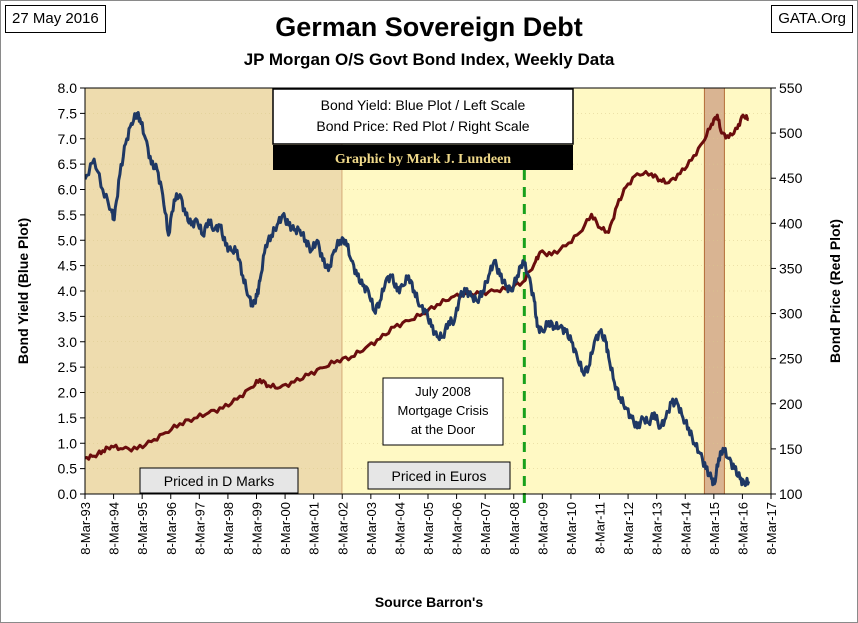 The height and width of the screenshot is (623, 858). Describe the element at coordinates (791, 223) in the screenshot. I see `right-tick-label-400: 400` at that location.